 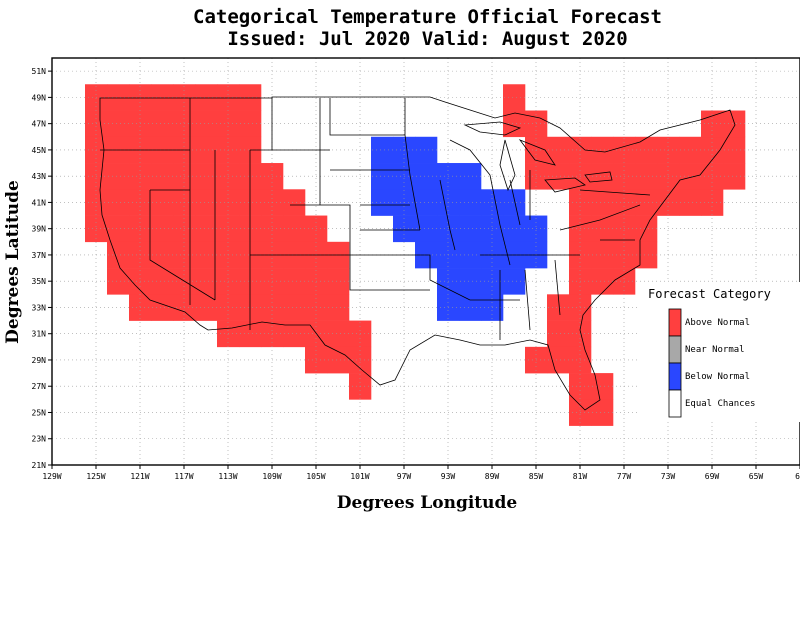 What do you see at coordinates (715, 350) in the screenshot?
I see `legend-label: Near Normal` at bounding box center [715, 350].